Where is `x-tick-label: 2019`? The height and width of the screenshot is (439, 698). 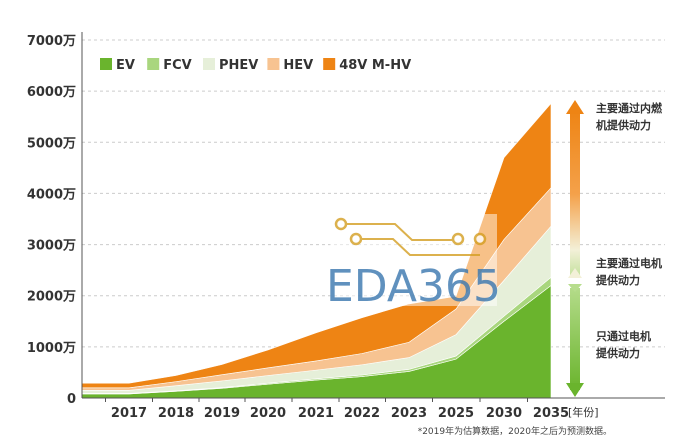
x-tick-label: 2019 is located at coordinates (222, 413).